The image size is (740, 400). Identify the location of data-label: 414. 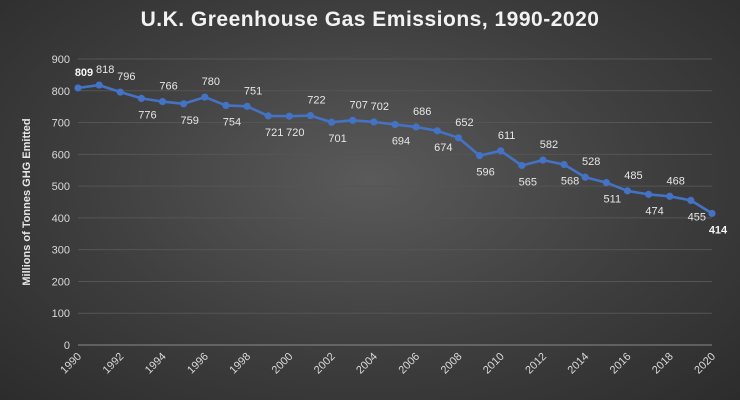
(718, 230).